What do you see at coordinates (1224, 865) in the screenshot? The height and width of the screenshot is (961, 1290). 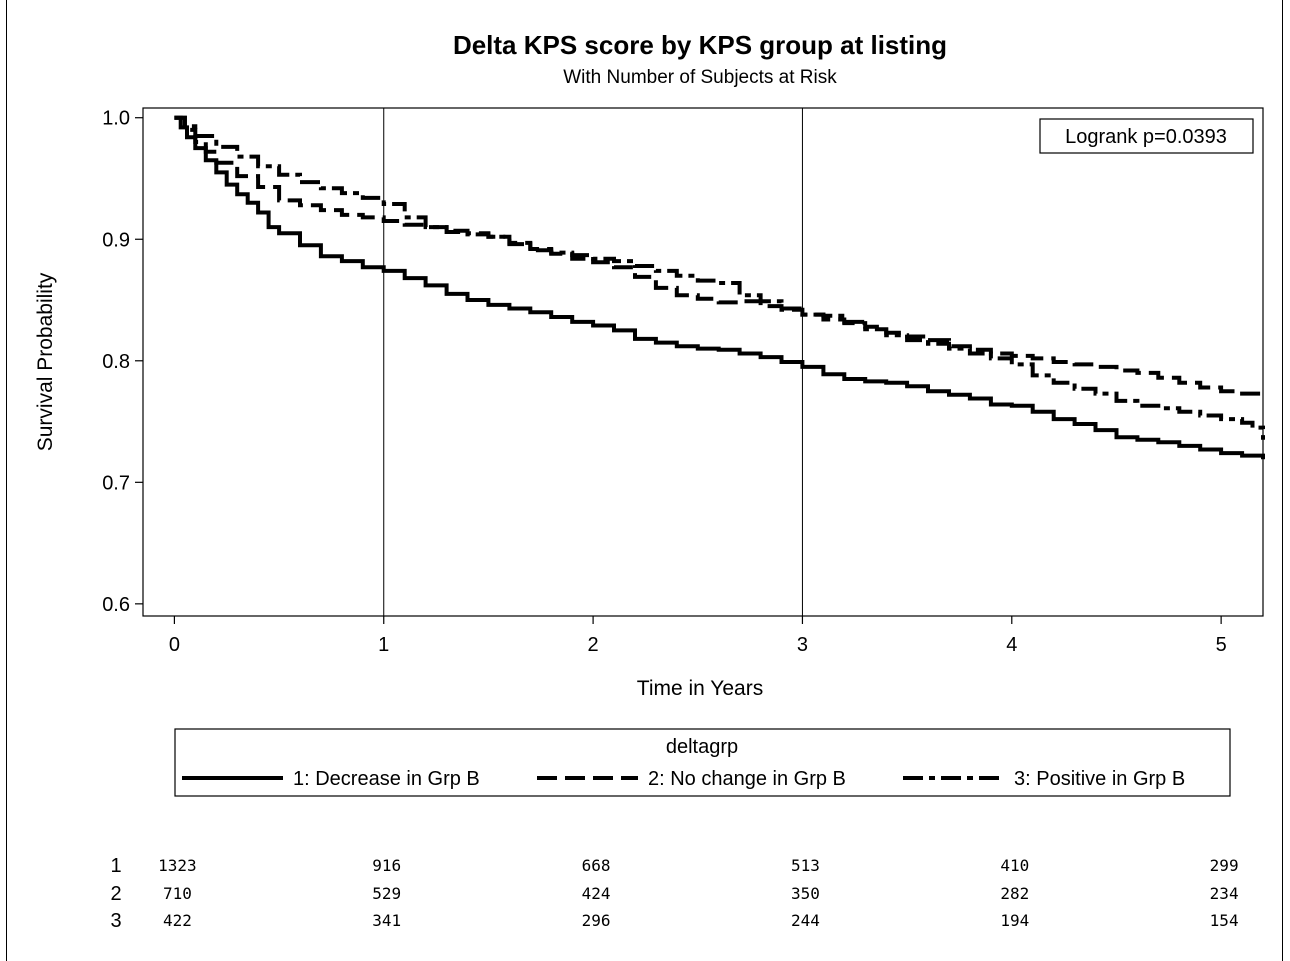 I see `at-risk-count: 299` at bounding box center [1224, 865].